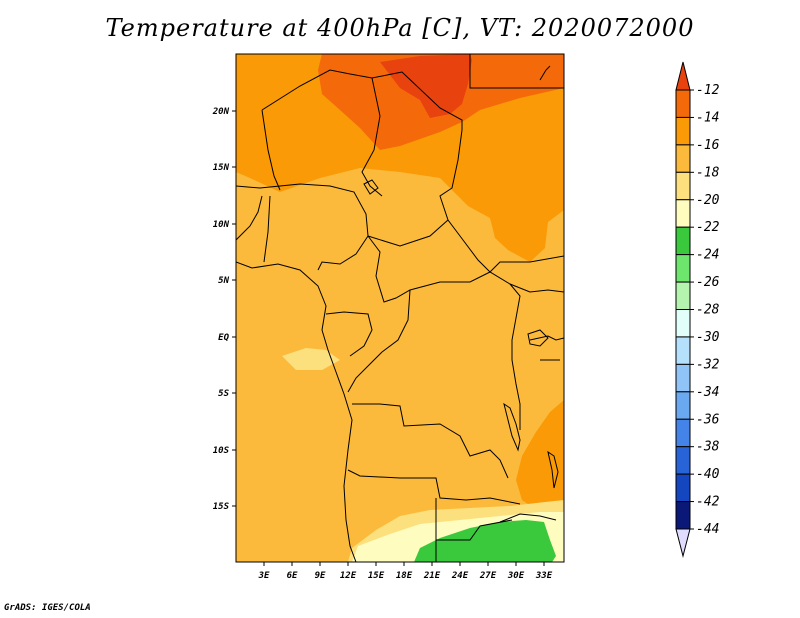 Image resolution: width=800 pixels, height=618 pixels. I want to click on border-cameroon-car, so click(465, 269).